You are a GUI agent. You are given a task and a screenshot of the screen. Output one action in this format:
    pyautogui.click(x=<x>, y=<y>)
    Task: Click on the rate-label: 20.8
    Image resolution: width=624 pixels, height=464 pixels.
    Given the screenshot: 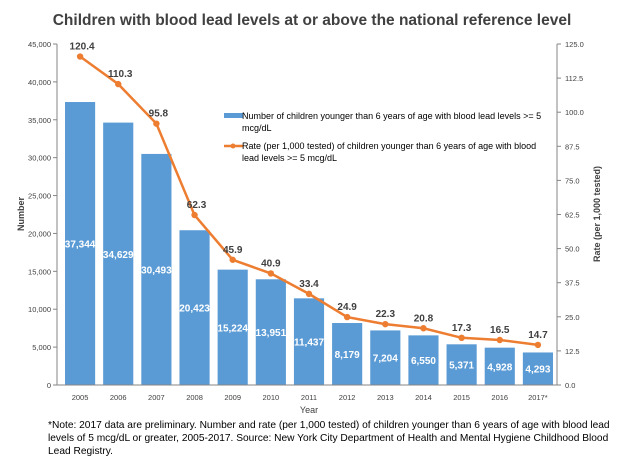 What is the action you would take?
    pyautogui.click(x=424, y=318)
    